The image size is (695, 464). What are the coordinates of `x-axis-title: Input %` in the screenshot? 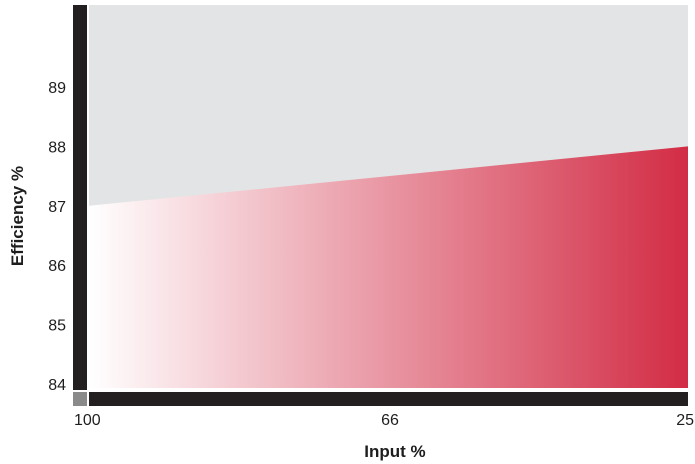 It's located at (394, 451).